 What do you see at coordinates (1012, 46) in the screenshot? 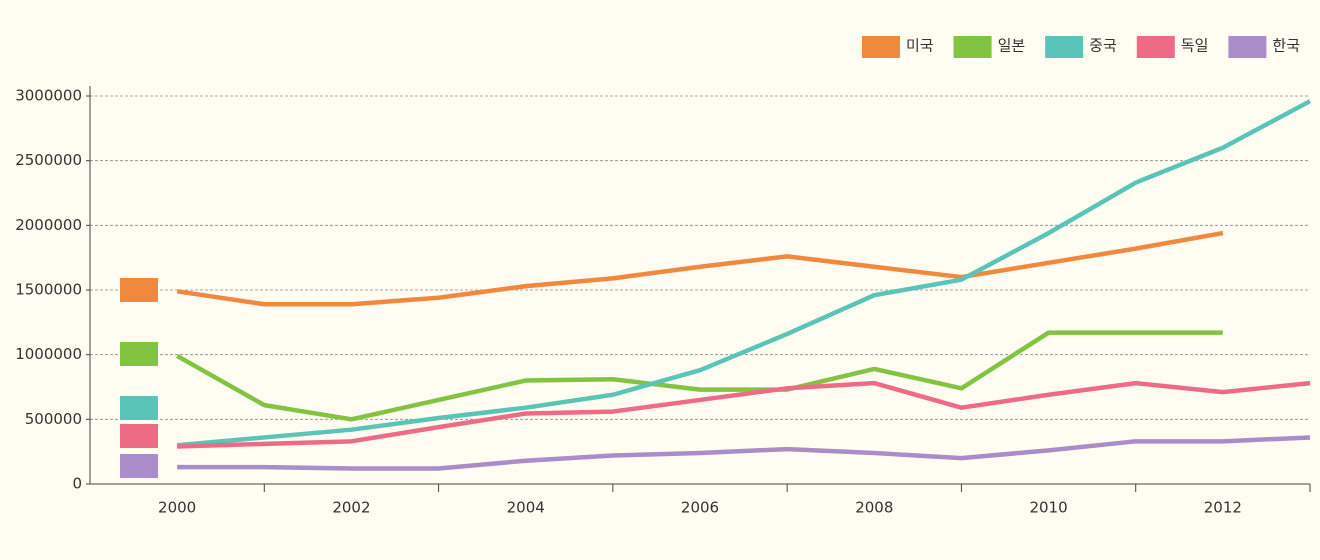
I see `legend-label: 일본` at bounding box center [1012, 46].